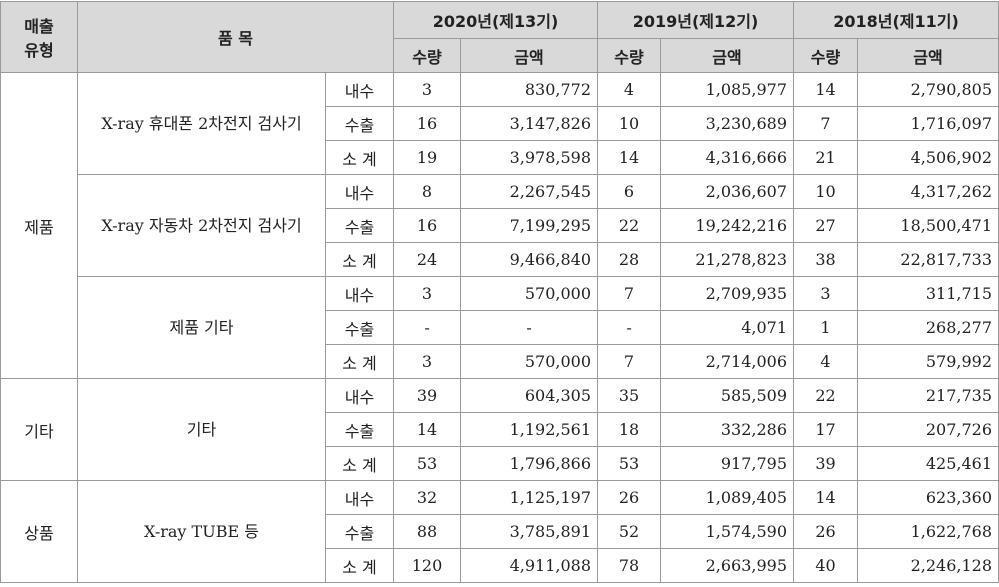  I want to click on item-name: X-ray 자동차 2차전지 검사기, so click(201, 225).